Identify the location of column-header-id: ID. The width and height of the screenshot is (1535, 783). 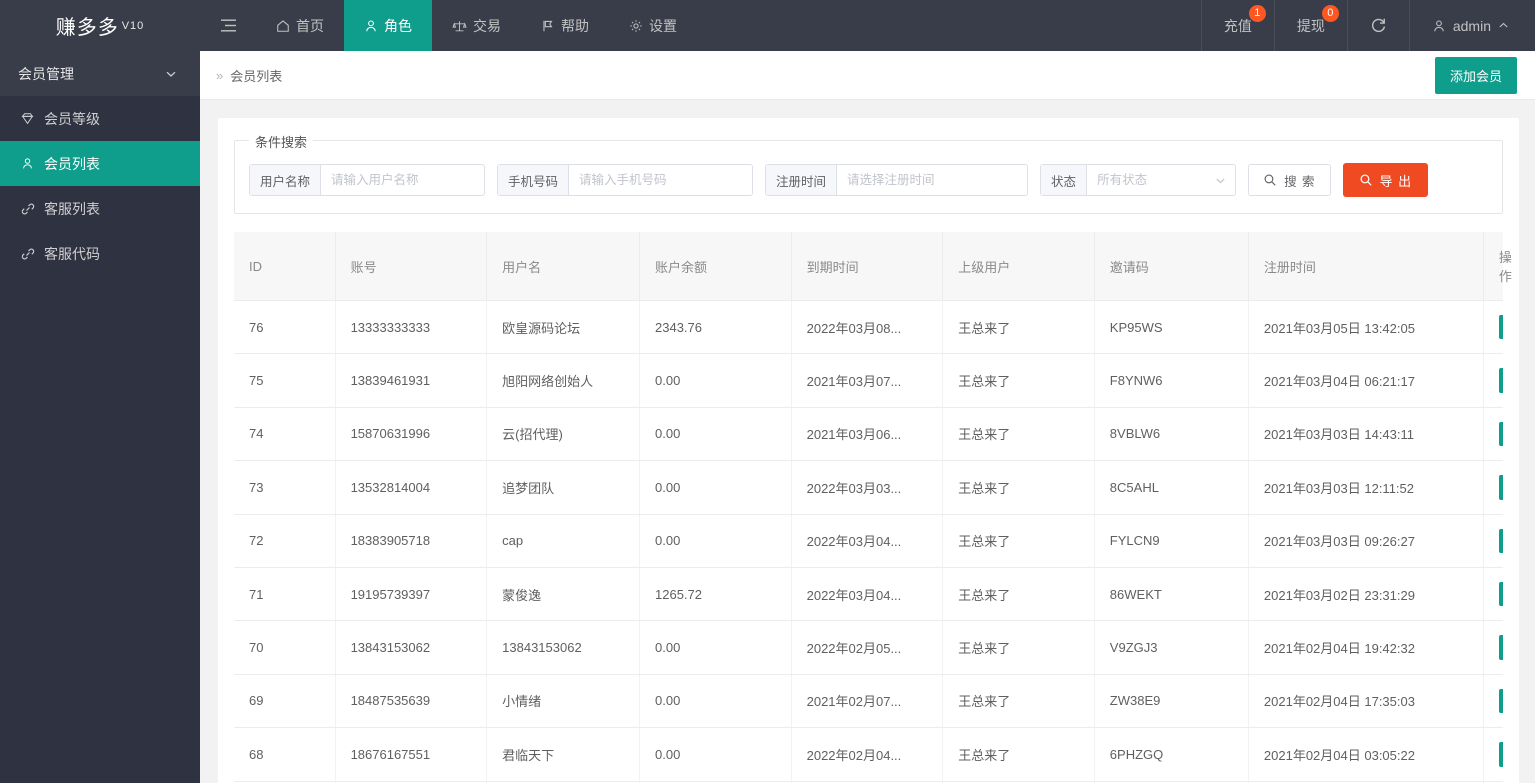
(285, 266).